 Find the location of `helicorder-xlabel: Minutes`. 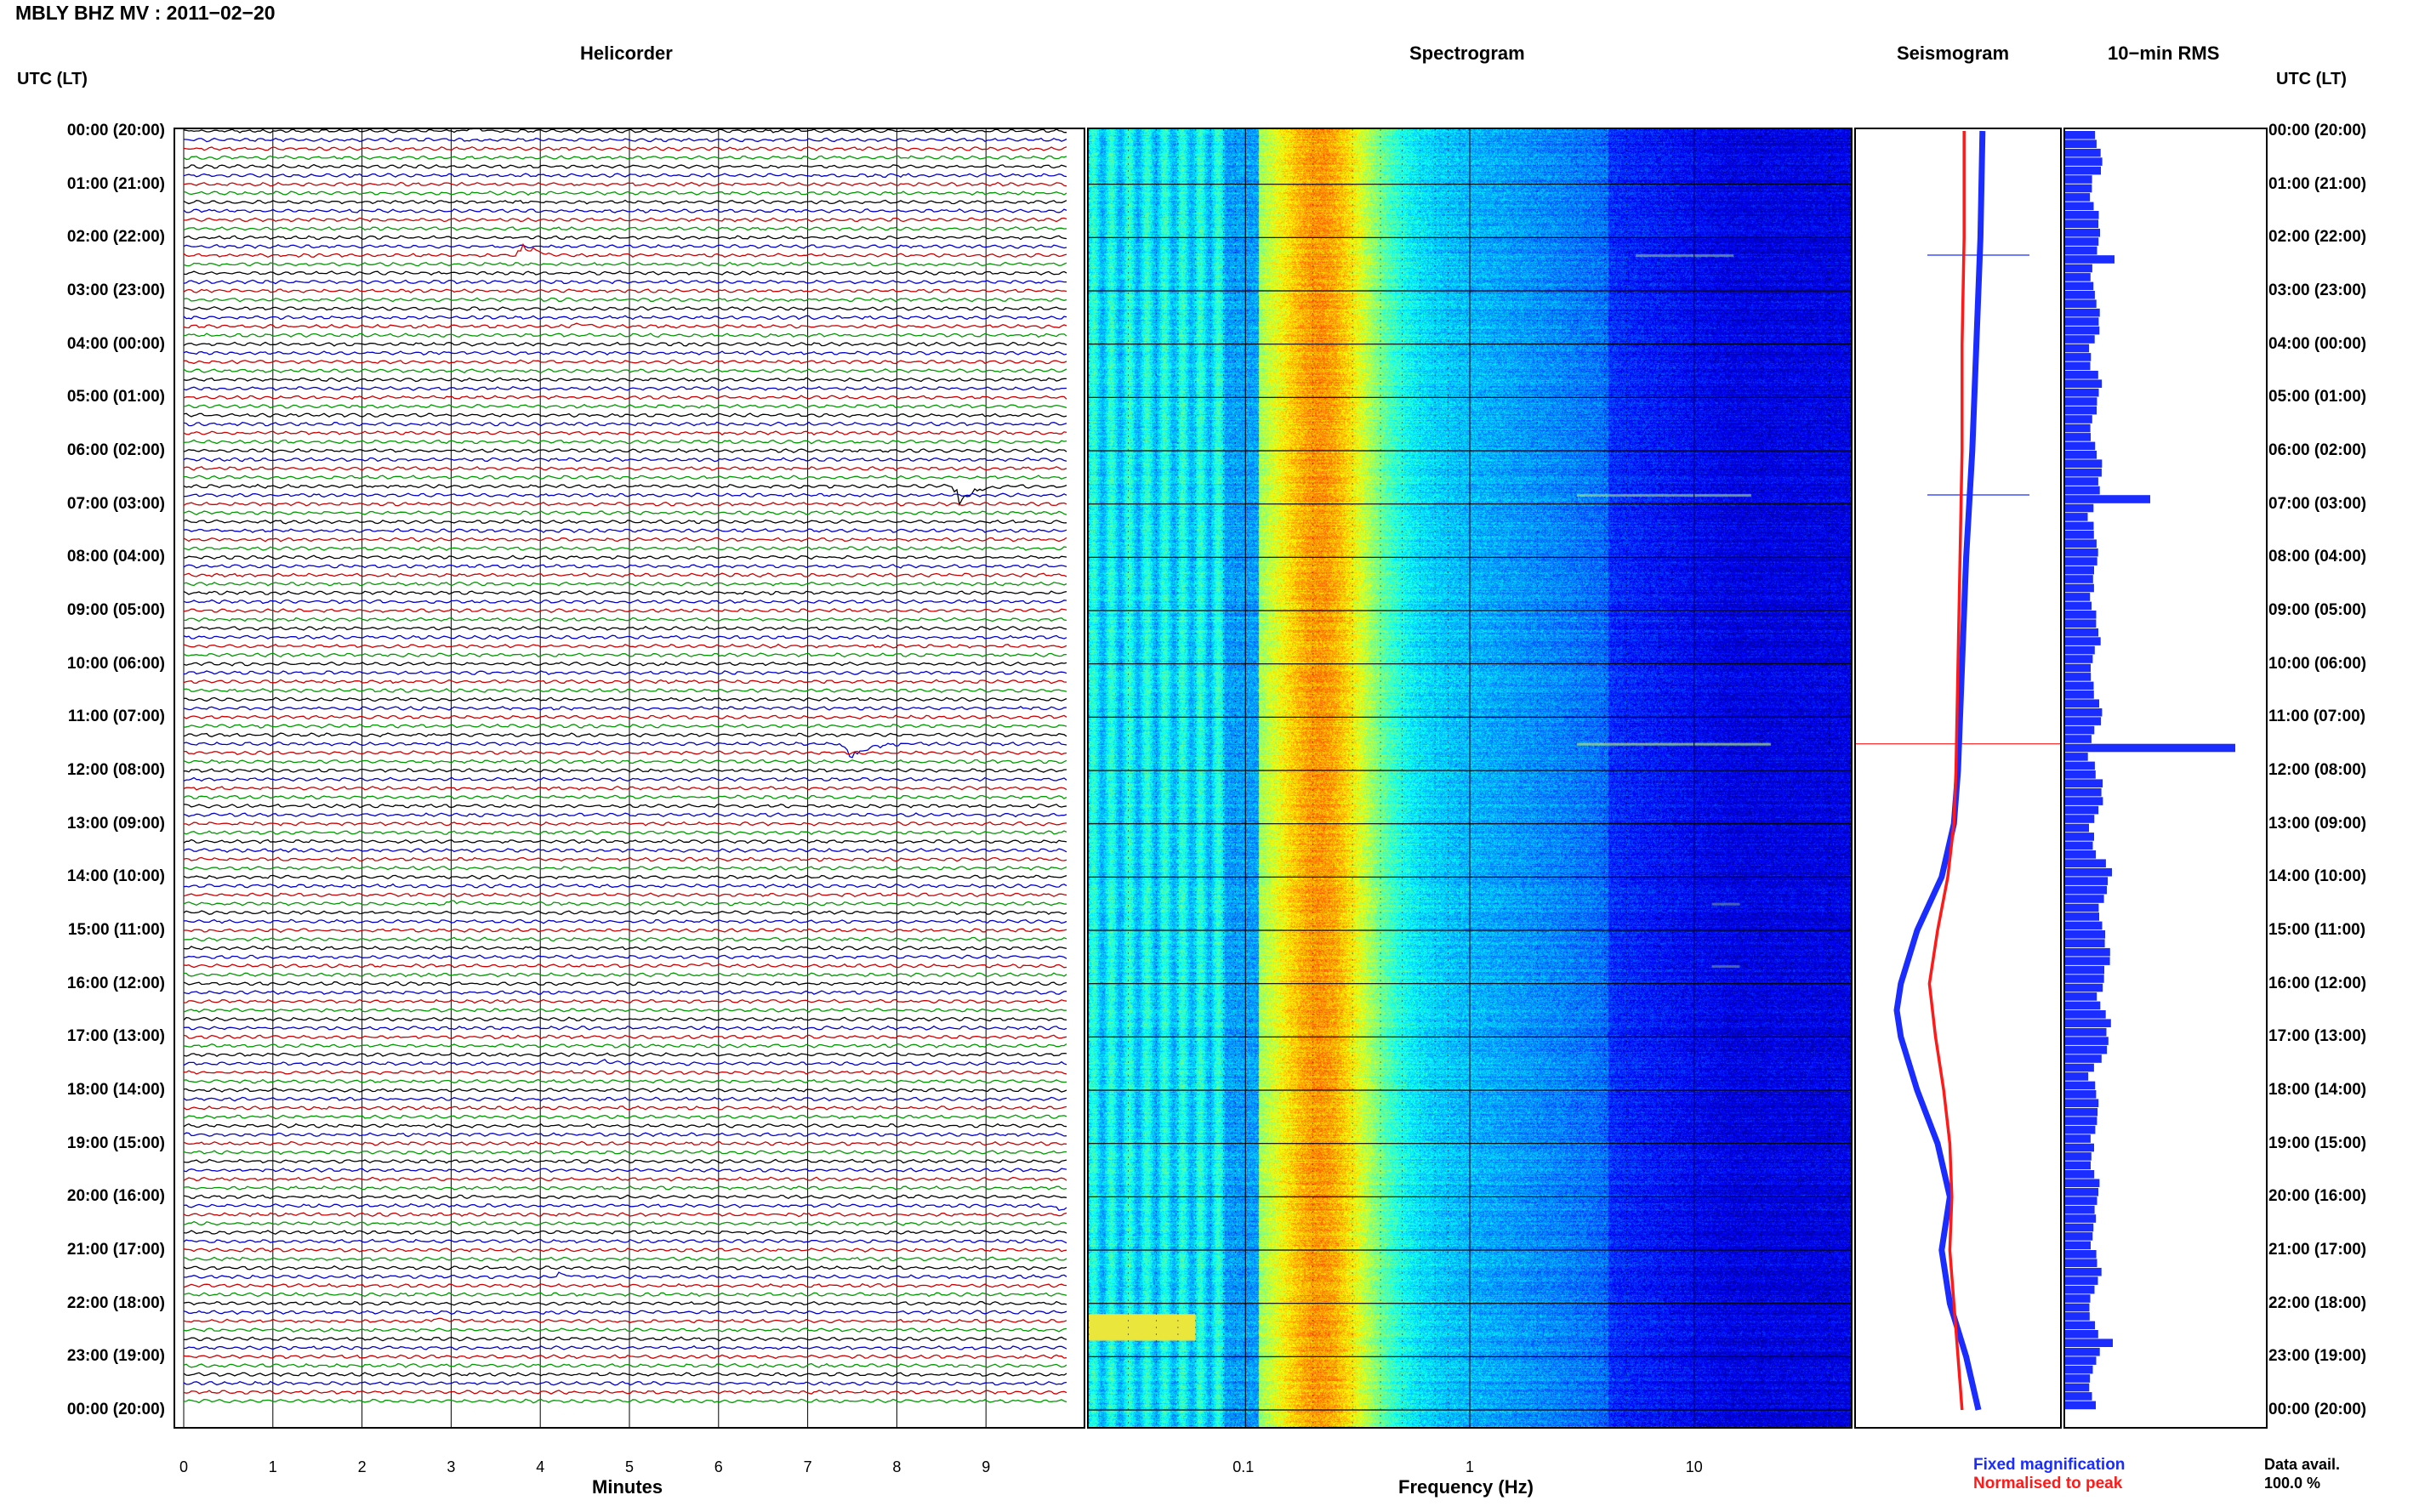

helicorder-xlabel: Minutes is located at coordinates (627, 1487).